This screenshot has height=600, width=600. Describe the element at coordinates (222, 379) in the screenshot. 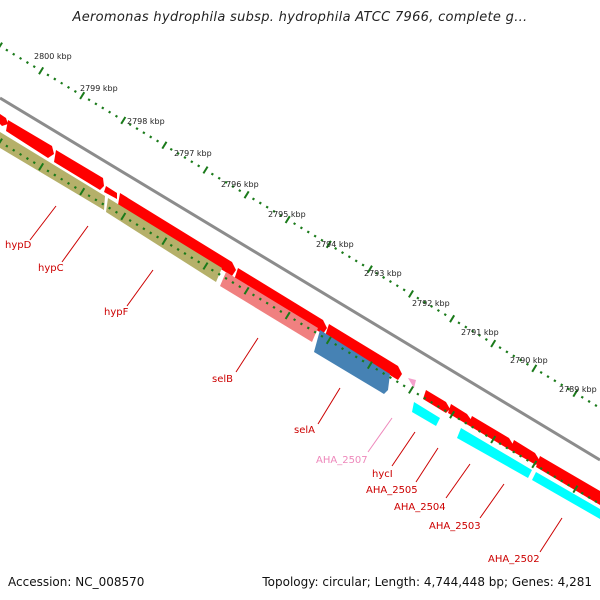

I see `gene-label-selB: selB` at that location.